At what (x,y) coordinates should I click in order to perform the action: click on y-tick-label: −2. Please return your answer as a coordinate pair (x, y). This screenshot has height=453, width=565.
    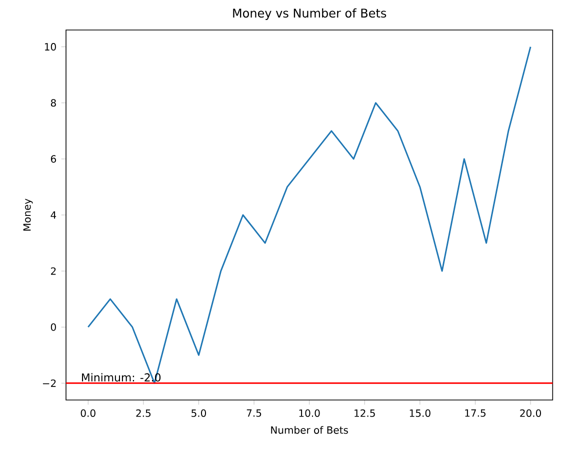
    Looking at the image, I should click on (49, 383).